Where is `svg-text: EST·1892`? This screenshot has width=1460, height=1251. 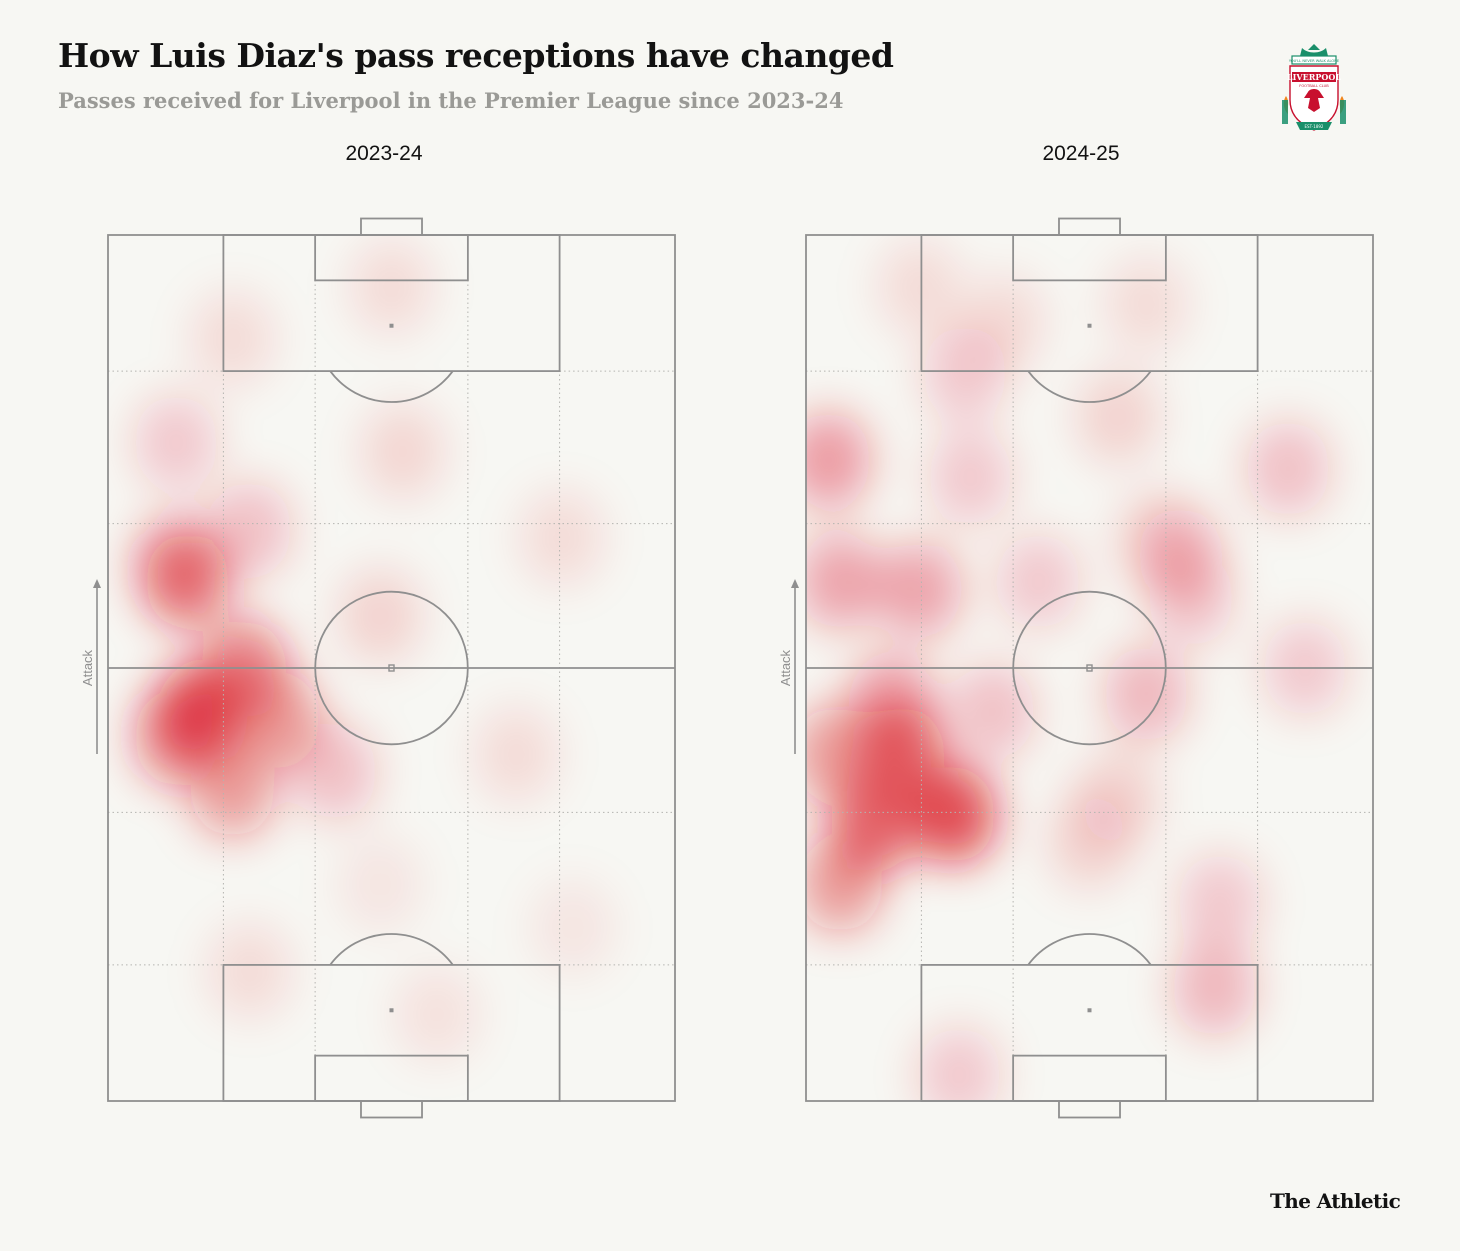 svg-text: EST·1892 is located at coordinates (1314, 126).